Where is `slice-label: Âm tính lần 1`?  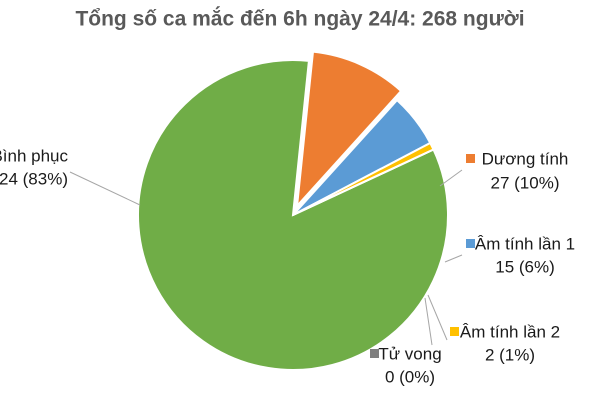 slice-label: Âm tính lần 1 is located at coordinates (525, 243).